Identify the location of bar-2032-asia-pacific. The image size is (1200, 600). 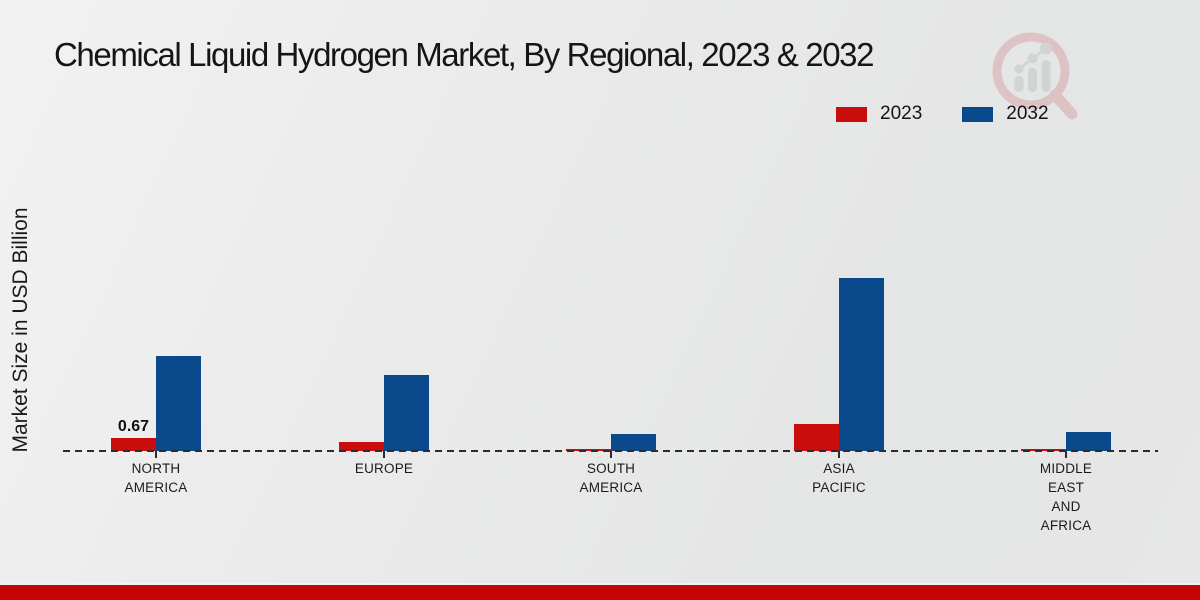
(861, 364).